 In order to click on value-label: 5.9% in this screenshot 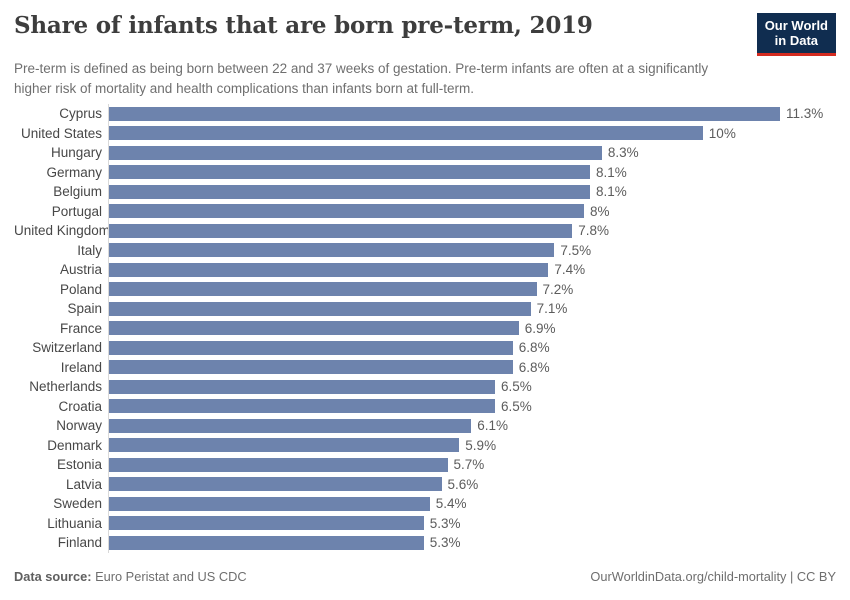, I will do `click(481, 445)`.